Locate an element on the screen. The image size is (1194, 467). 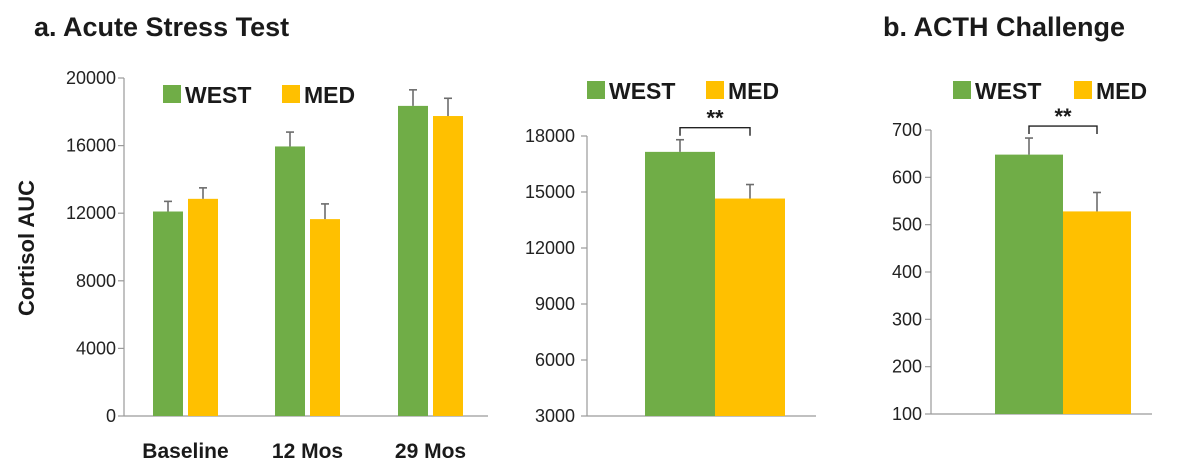
chart1-legend-label-west: WEST is located at coordinates (218, 95).